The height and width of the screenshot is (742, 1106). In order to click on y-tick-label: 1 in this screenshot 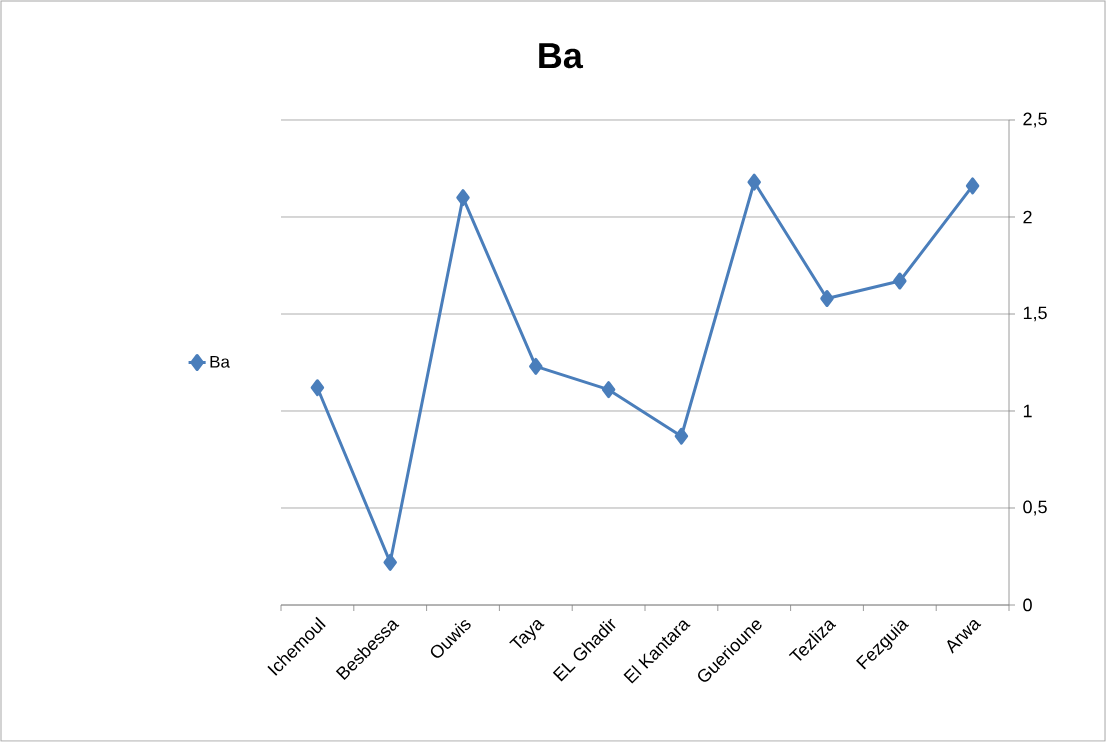, I will do `click(1027, 411)`.